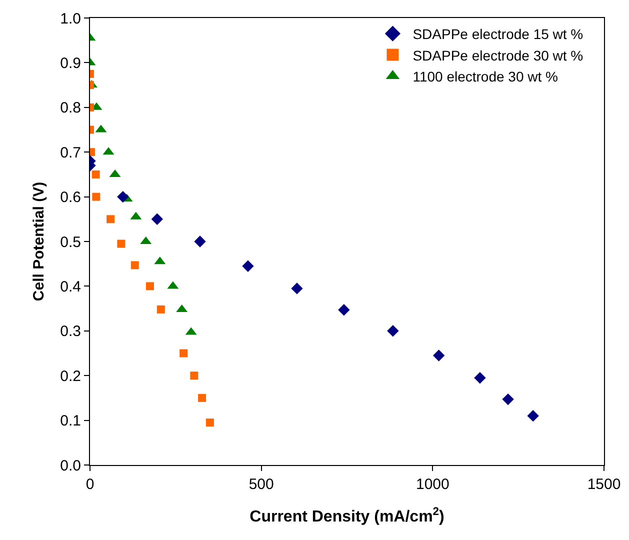  Describe the element at coordinates (498, 55) in the screenshot. I see `legend-label: SDAPPe electrode 30 wt %` at that location.